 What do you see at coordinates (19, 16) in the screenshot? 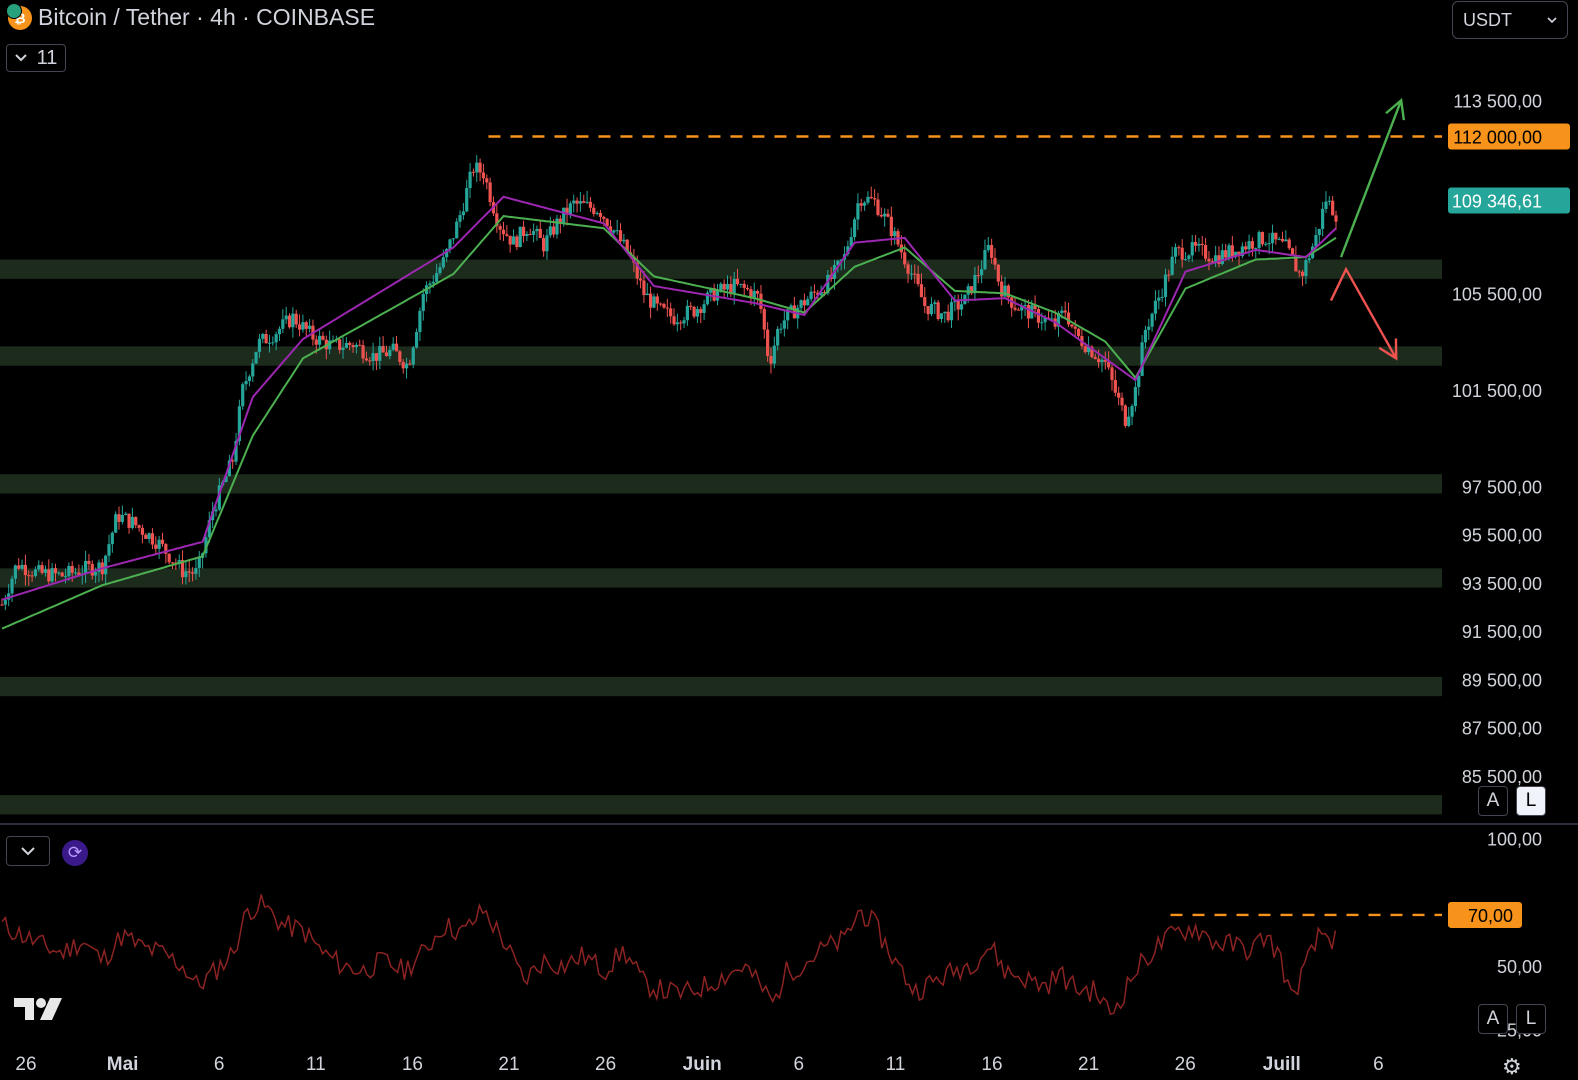
I see `bitcoin-tether-icon: ₿` at bounding box center [19, 16].